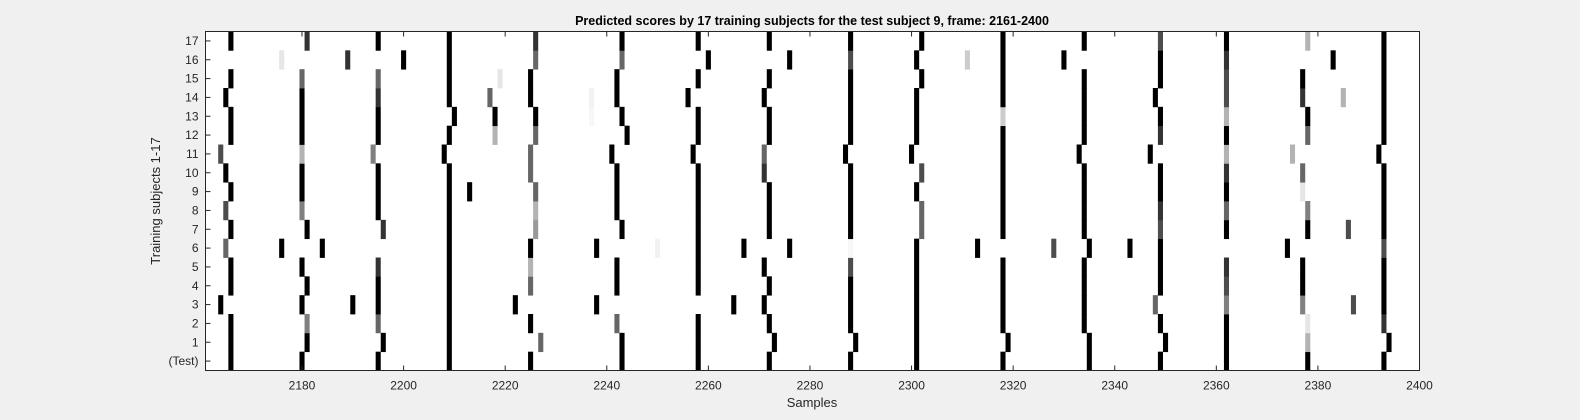  What do you see at coordinates (192, 116) in the screenshot?
I see `y-tick-label: 13` at bounding box center [192, 116].